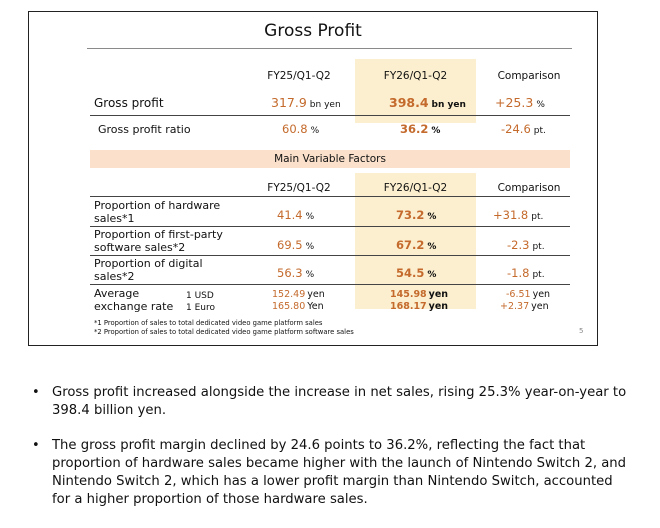 The width and height of the screenshot is (660, 528). What do you see at coordinates (301, 129) in the screenshot?
I see `gross-profit-ratio-prev: 60.8%` at bounding box center [301, 129].